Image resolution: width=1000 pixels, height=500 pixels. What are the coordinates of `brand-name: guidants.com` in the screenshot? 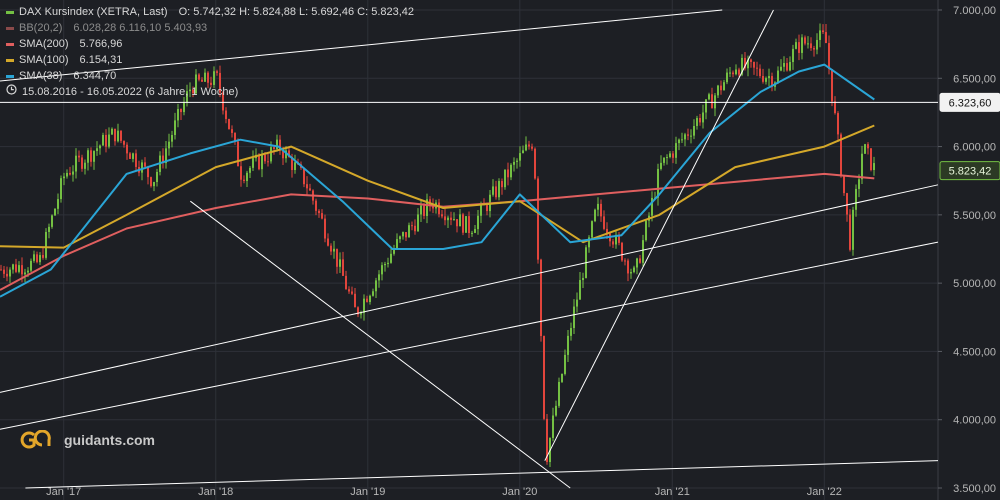 It's located at (110, 440).